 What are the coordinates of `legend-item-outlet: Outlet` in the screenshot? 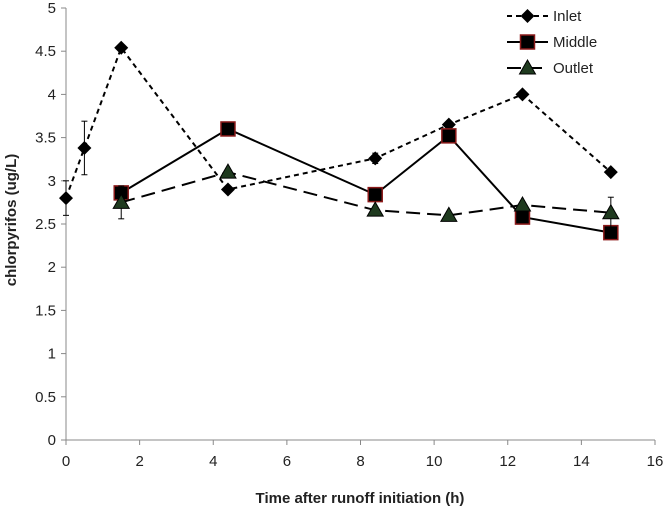 It's located at (550, 67).